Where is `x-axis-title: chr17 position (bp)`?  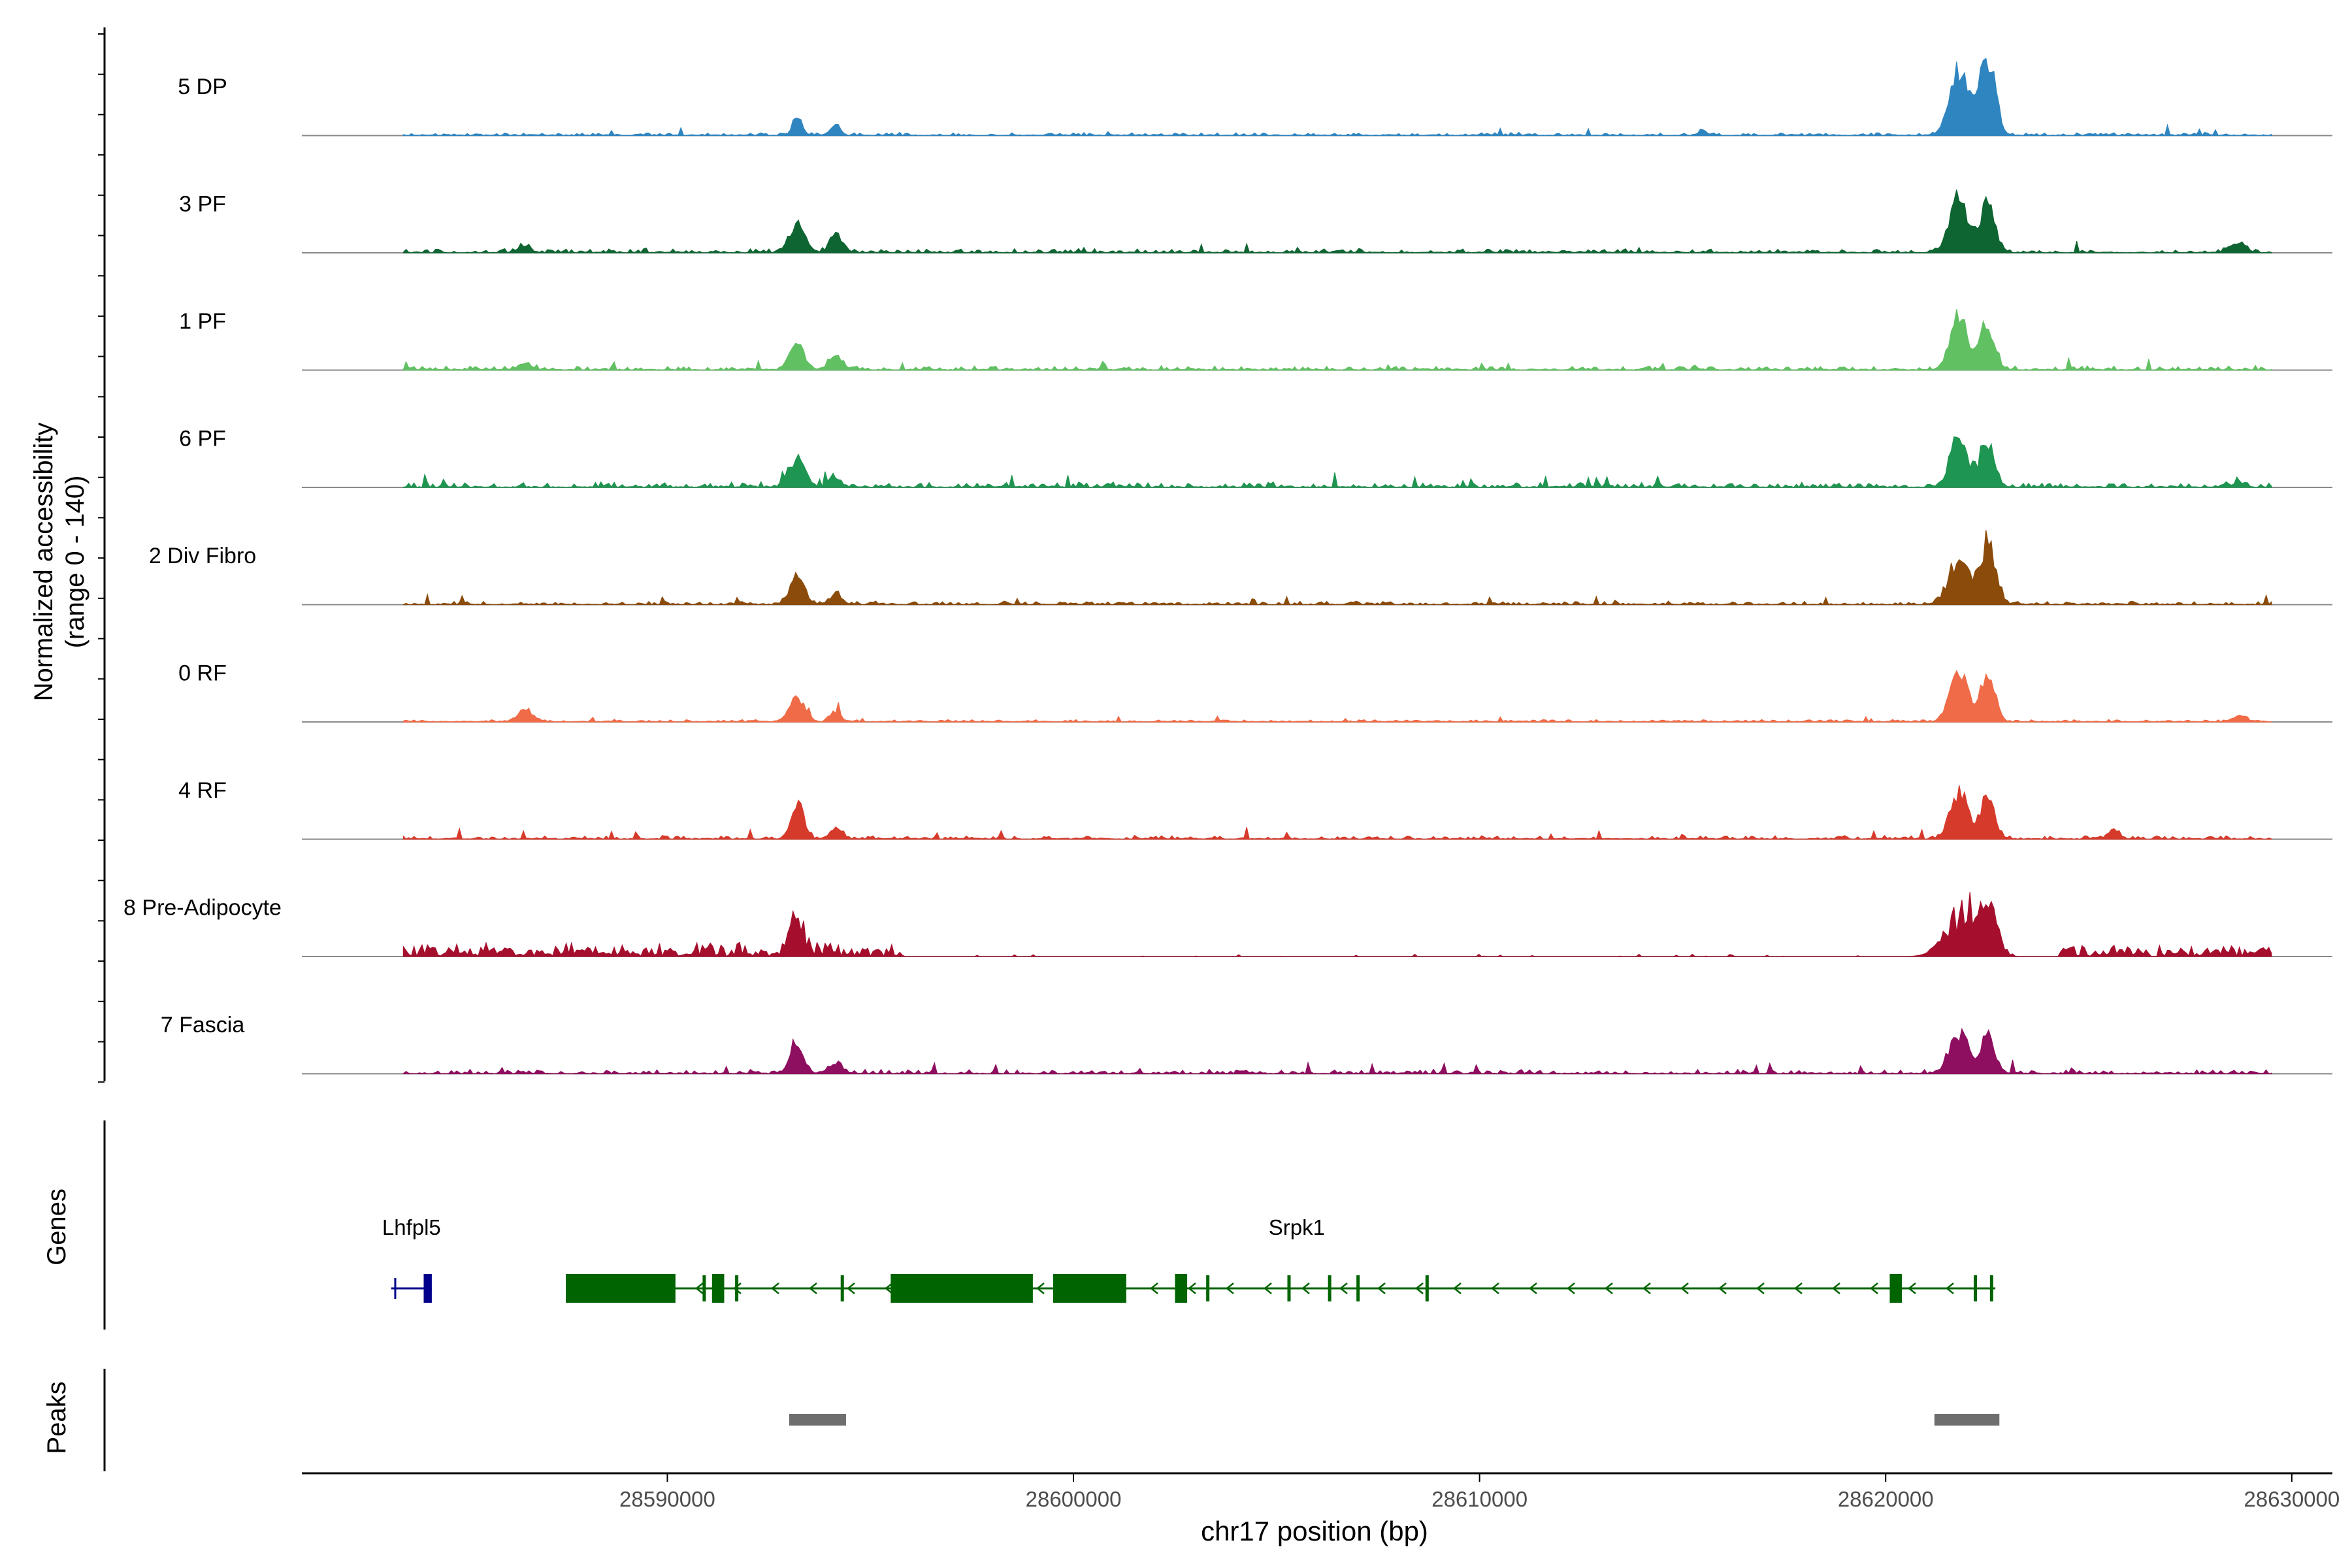 x-axis-title: chr17 position (bp) is located at coordinates (1314, 1531).